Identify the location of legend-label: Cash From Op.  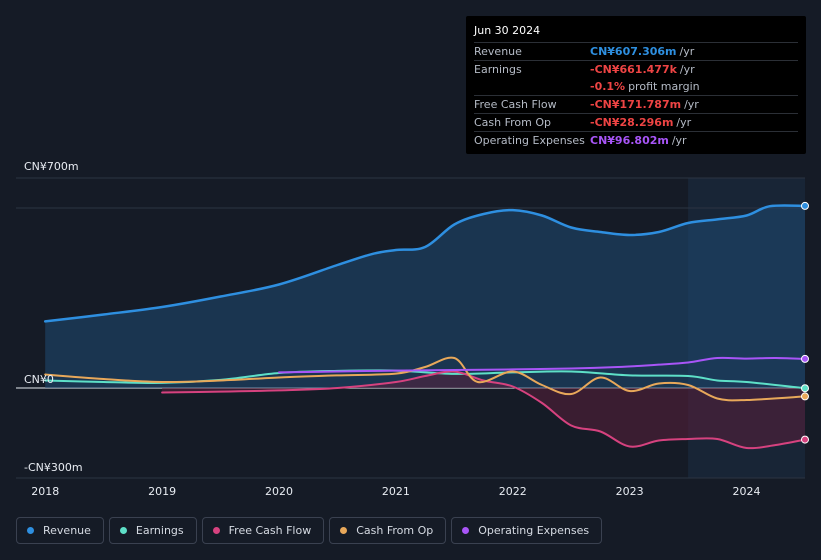
(395, 530).